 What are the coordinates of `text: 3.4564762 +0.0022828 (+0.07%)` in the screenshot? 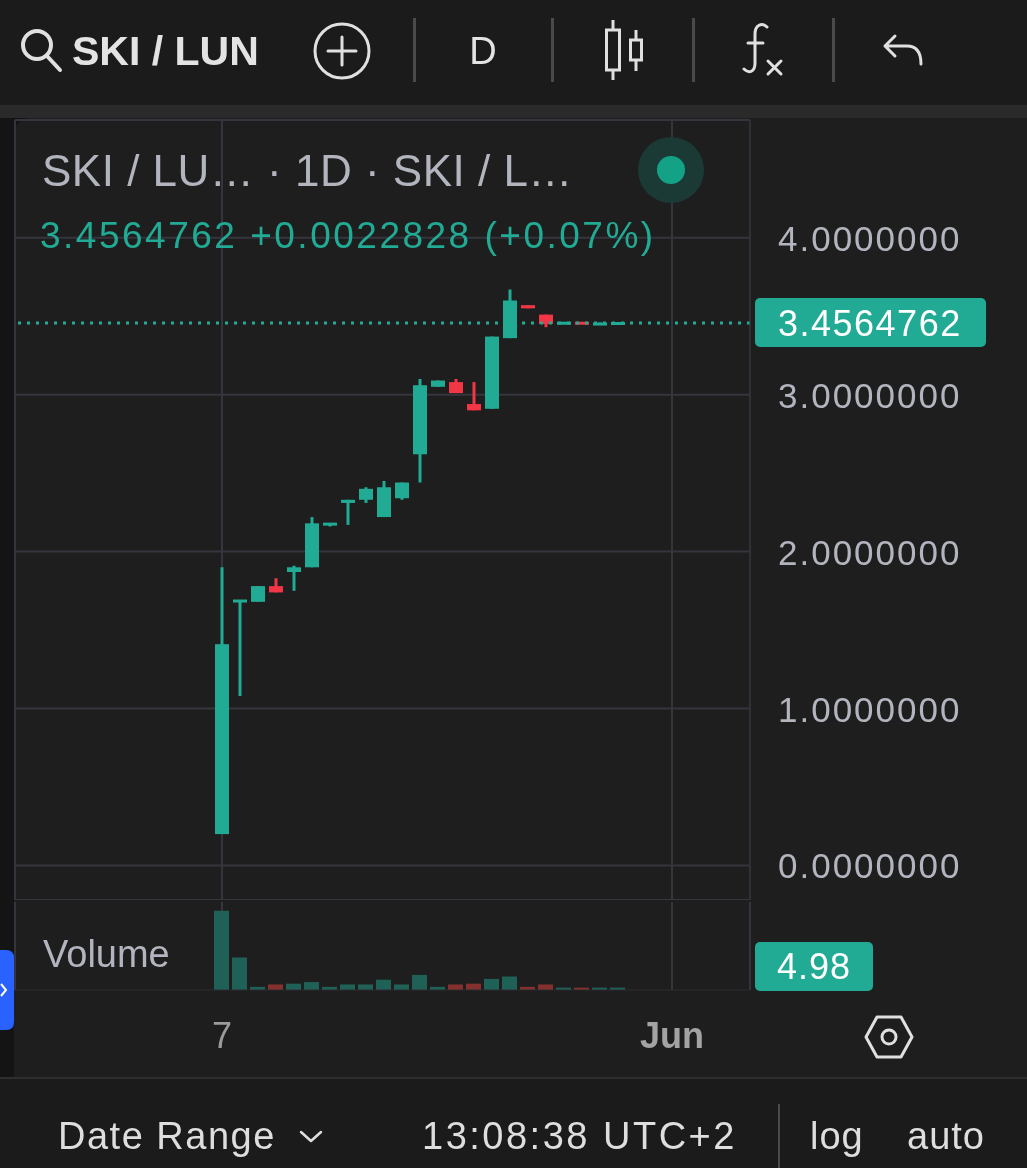 It's located at (348, 236).